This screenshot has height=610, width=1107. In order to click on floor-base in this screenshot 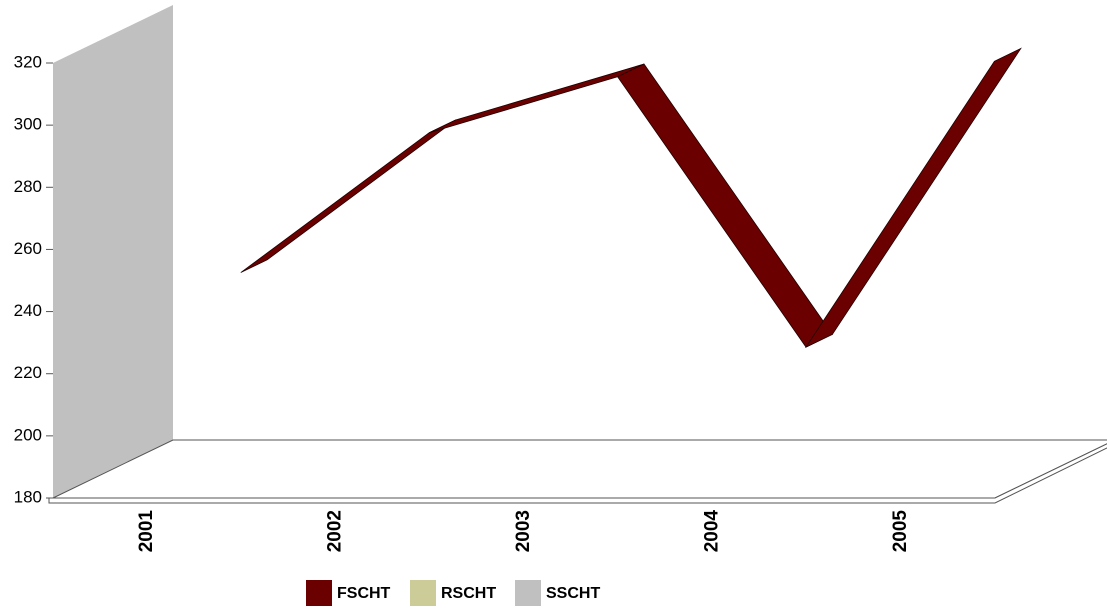, I will do `click(577, 473)`.